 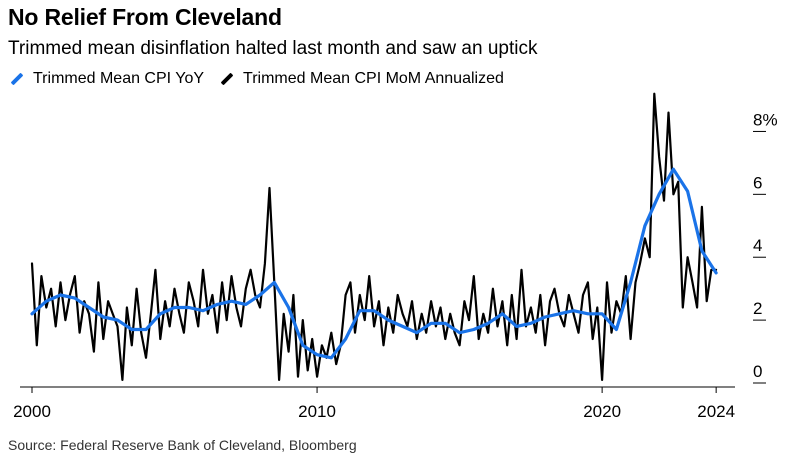 I want to click on x-tick-label: 2000, so click(x=32, y=411).